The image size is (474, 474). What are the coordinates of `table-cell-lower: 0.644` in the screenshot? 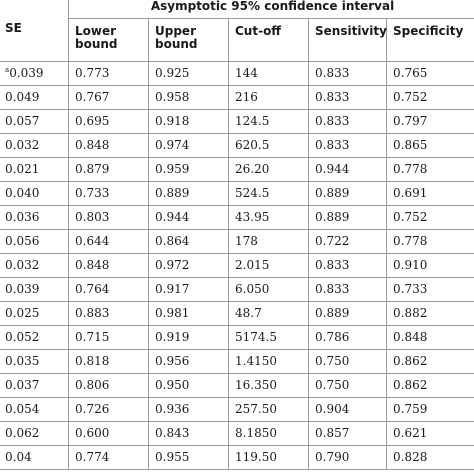 It's located at (108, 241).